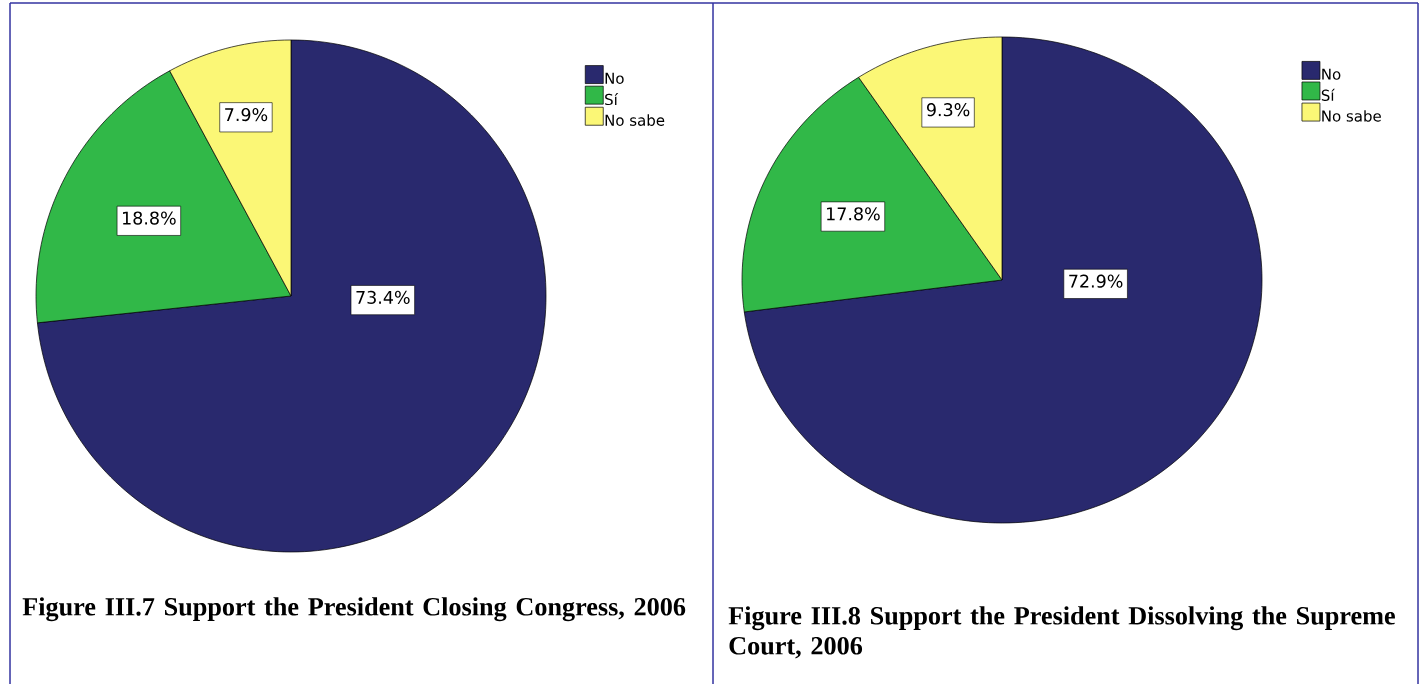 Image resolution: width=1423 pixels, height=684 pixels. I want to click on data-label: 73.4%, so click(383, 297).